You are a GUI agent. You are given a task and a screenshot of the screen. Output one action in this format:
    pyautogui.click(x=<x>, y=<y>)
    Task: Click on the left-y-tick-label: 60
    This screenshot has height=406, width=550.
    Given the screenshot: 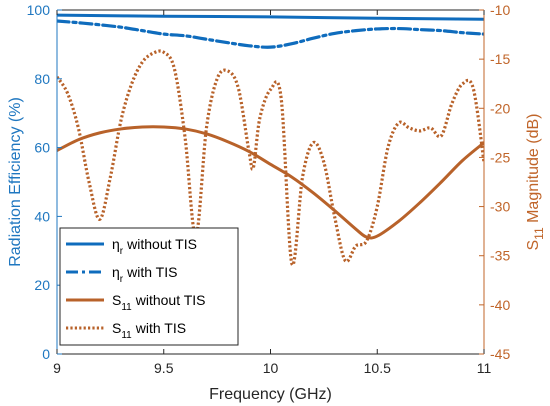 What is the action you would take?
    pyautogui.click(x=42, y=148)
    